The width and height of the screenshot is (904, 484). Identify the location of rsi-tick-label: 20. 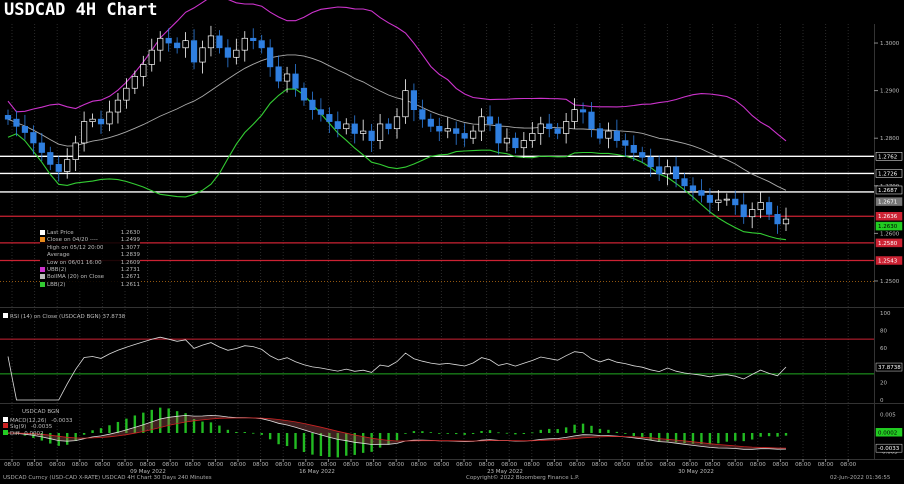
(883, 384).